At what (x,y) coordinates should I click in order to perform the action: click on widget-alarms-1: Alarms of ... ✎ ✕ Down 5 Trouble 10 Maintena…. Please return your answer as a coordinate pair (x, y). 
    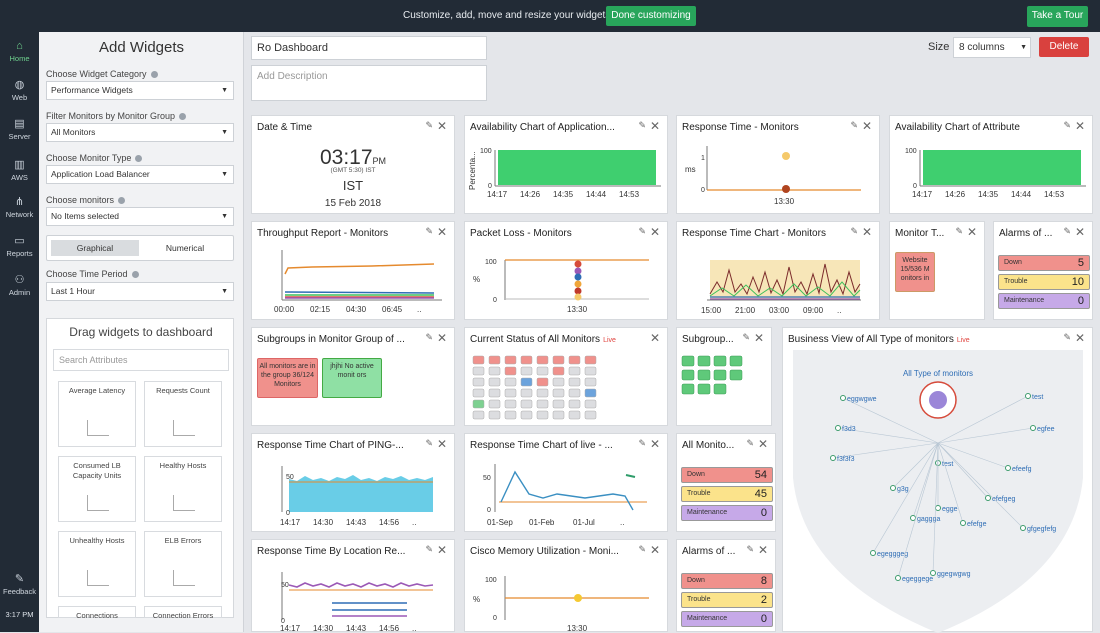
    Looking at the image, I should click on (1043, 270).